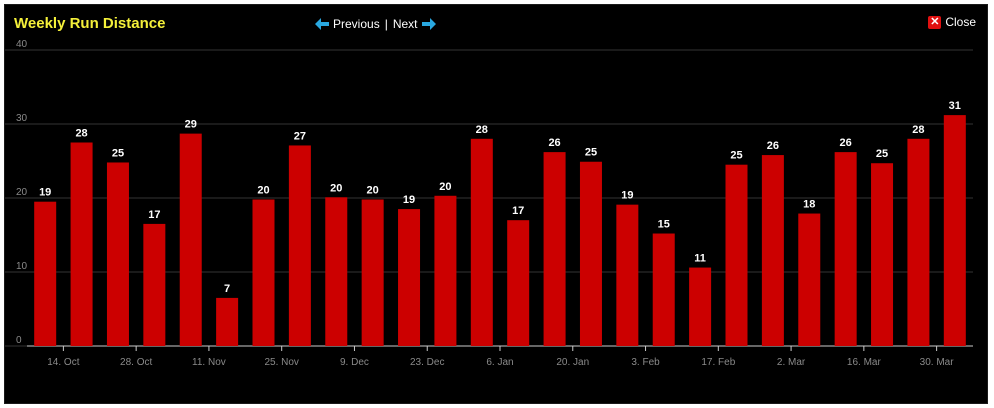 The height and width of the screenshot is (408, 994). What do you see at coordinates (937, 362) in the screenshot?
I see `x-tick-label: 30. Mar` at bounding box center [937, 362].